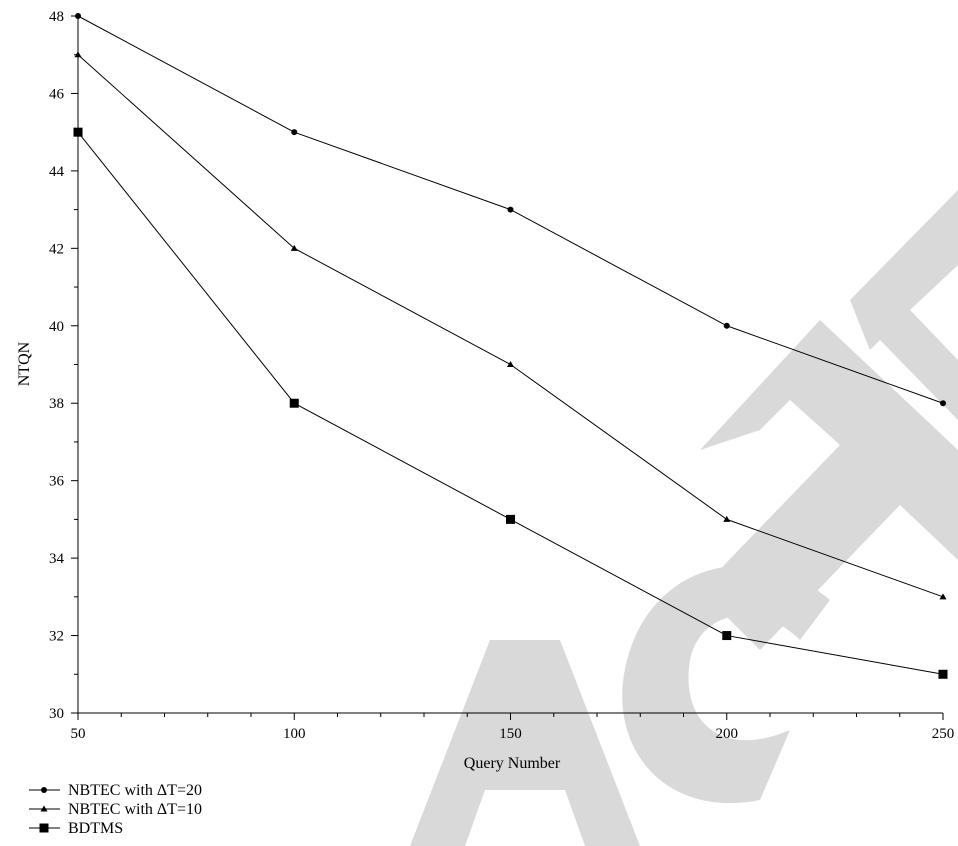 This screenshot has width=958, height=846. Describe the element at coordinates (57, 559) in the screenshot. I see `y-tick-label: 34` at that location.